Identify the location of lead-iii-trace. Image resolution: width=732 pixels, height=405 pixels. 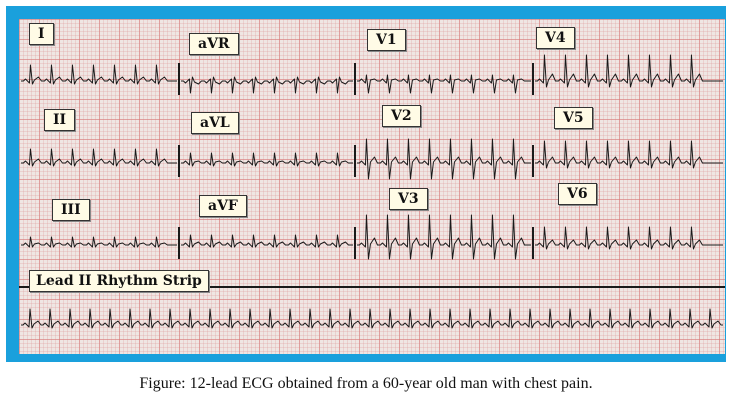
(99, 242).